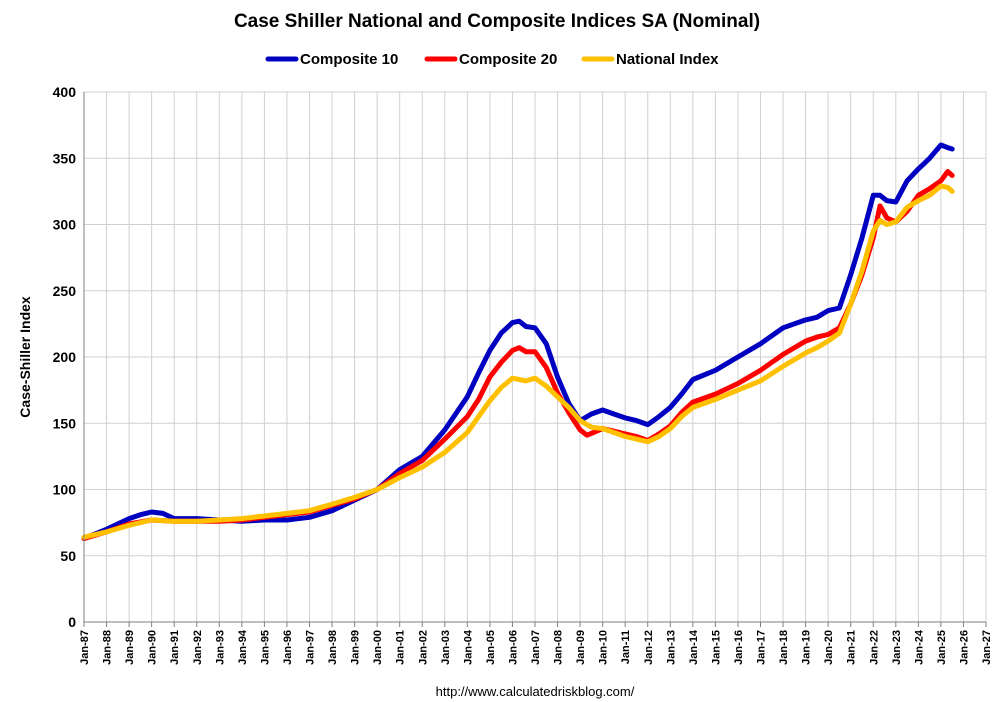  What do you see at coordinates (987, 647) in the screenshot?
I see `x-tick-label: Jan-27` at bounding box center [987, 647].